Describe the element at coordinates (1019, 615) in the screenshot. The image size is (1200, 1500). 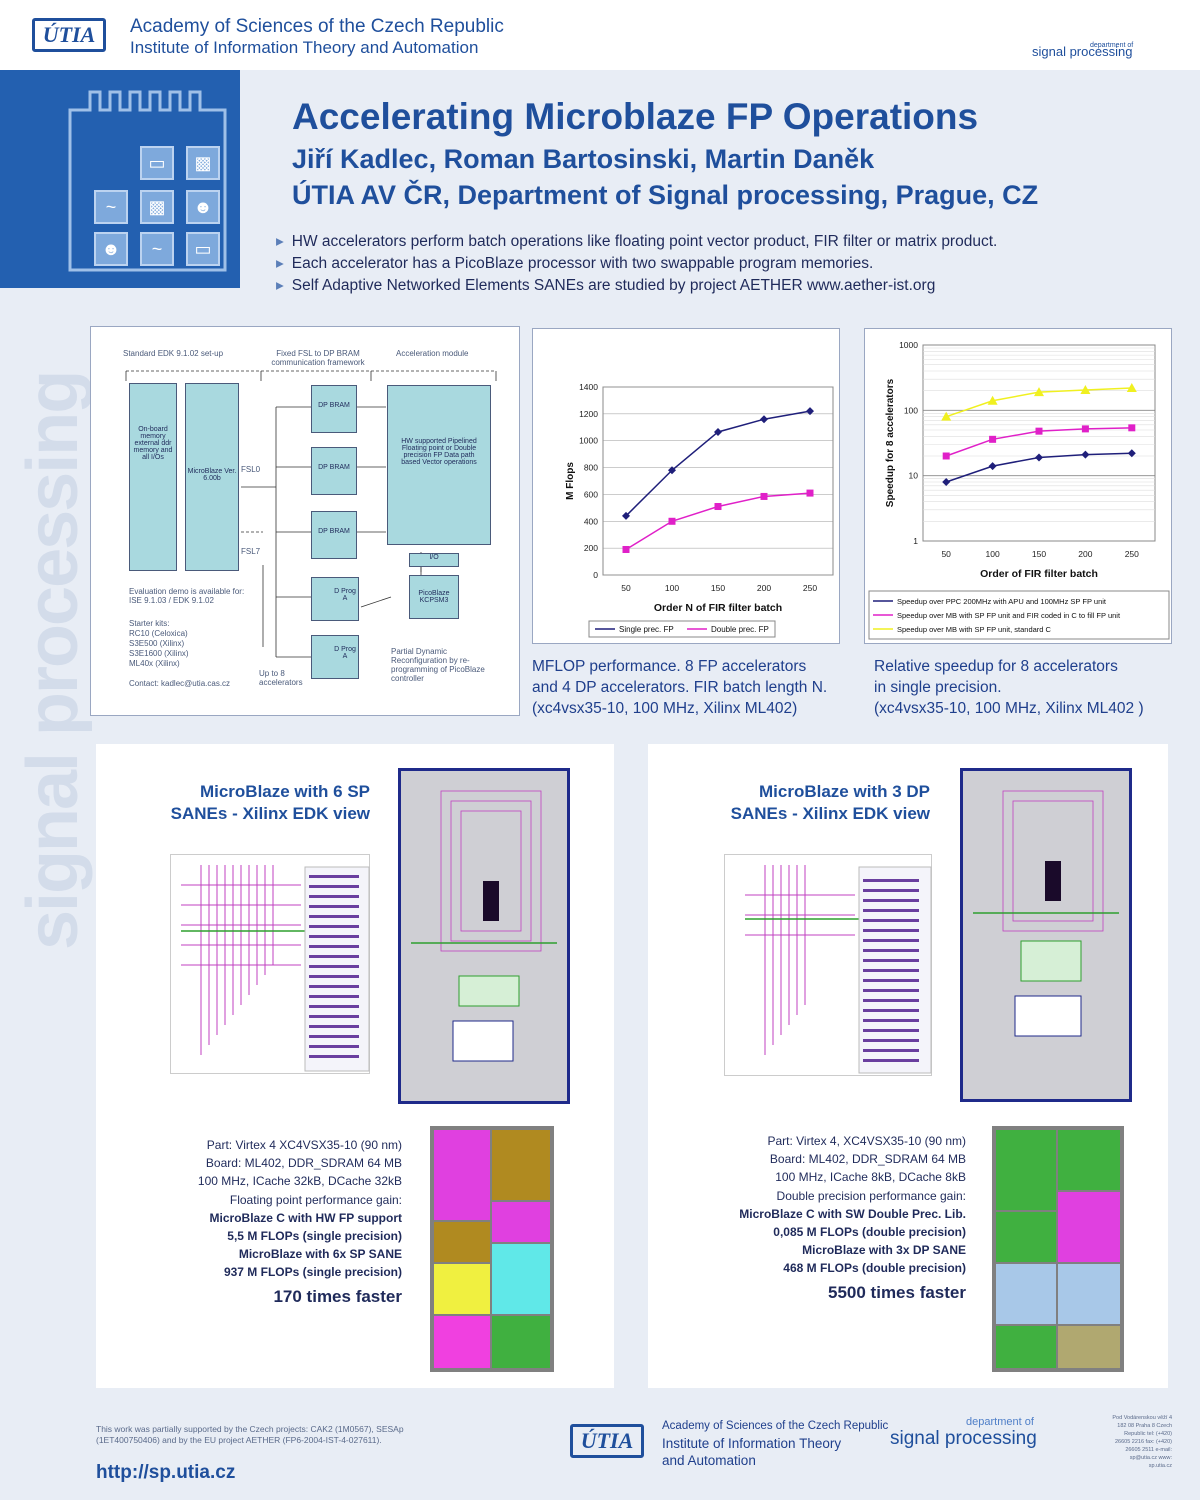
I see `legend-box` at that location.